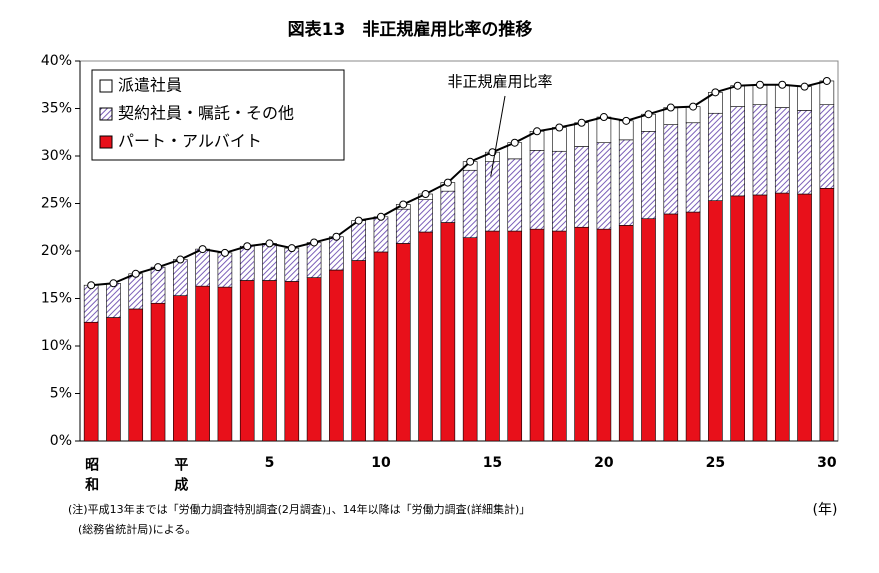 The width and height of the screenshot is (879, 573). What do you see at coordinates (56, 299) in the screenshot?
I see `y-tick-label: 15%` at bounding box center [56, 299].